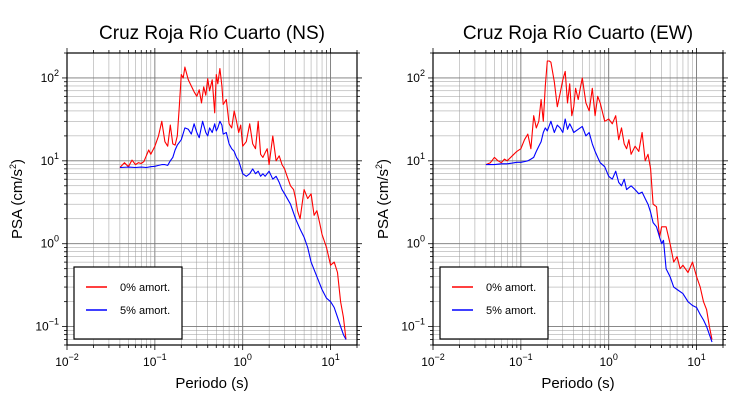 This screenshot has width=730, height=400. What do you see at coordinates (212, 33) in the screenshot?
I see `chart-title: Cruz Roja Río Cuarto (NS)` at bounding box center [212, 33].